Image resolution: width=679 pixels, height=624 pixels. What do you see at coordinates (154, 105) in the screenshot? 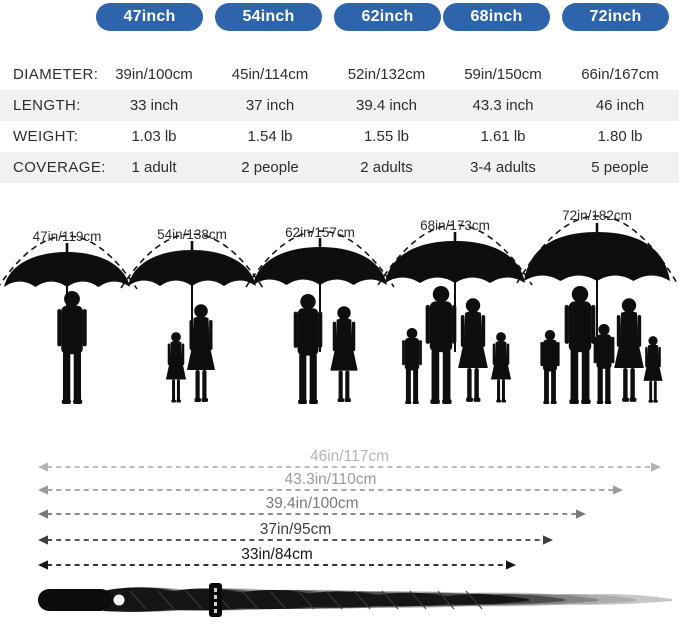
I see `spec-cell: 33 inch` at bounding box center [154, 105].